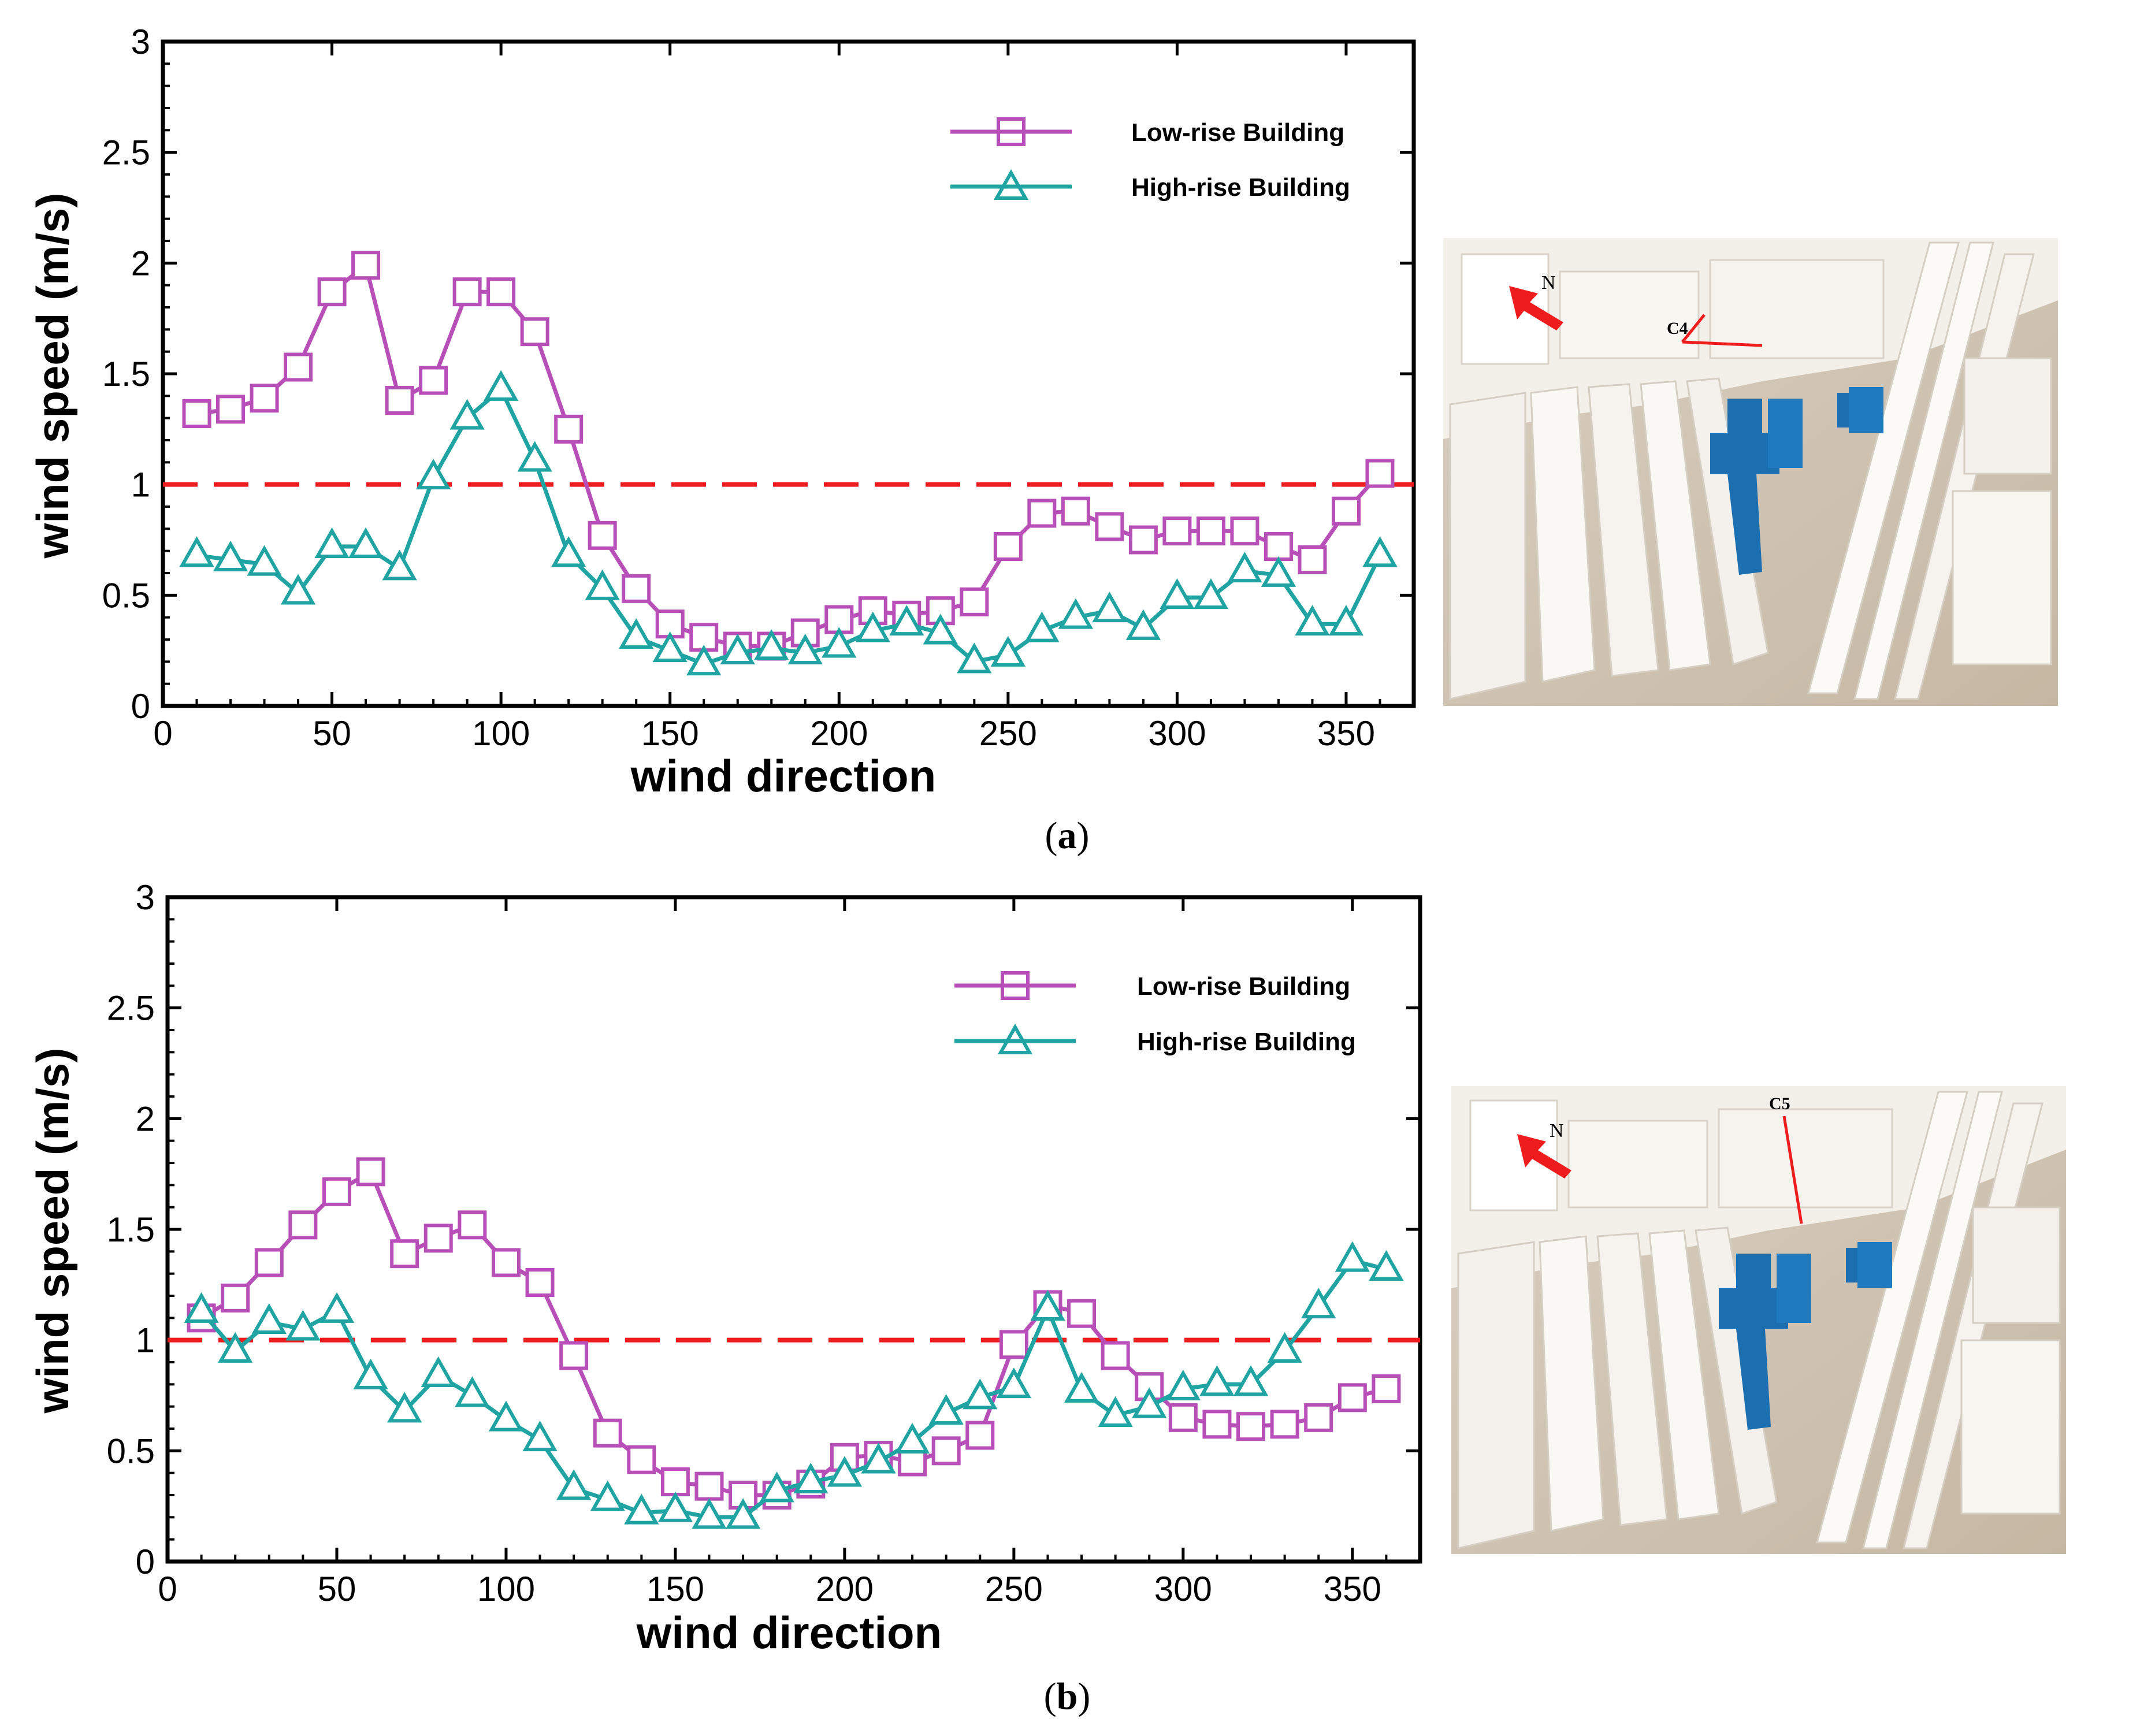  Describe the element at coordinates (162, 733) in the screenshot. I see `x-tick-label: 0` at that location.